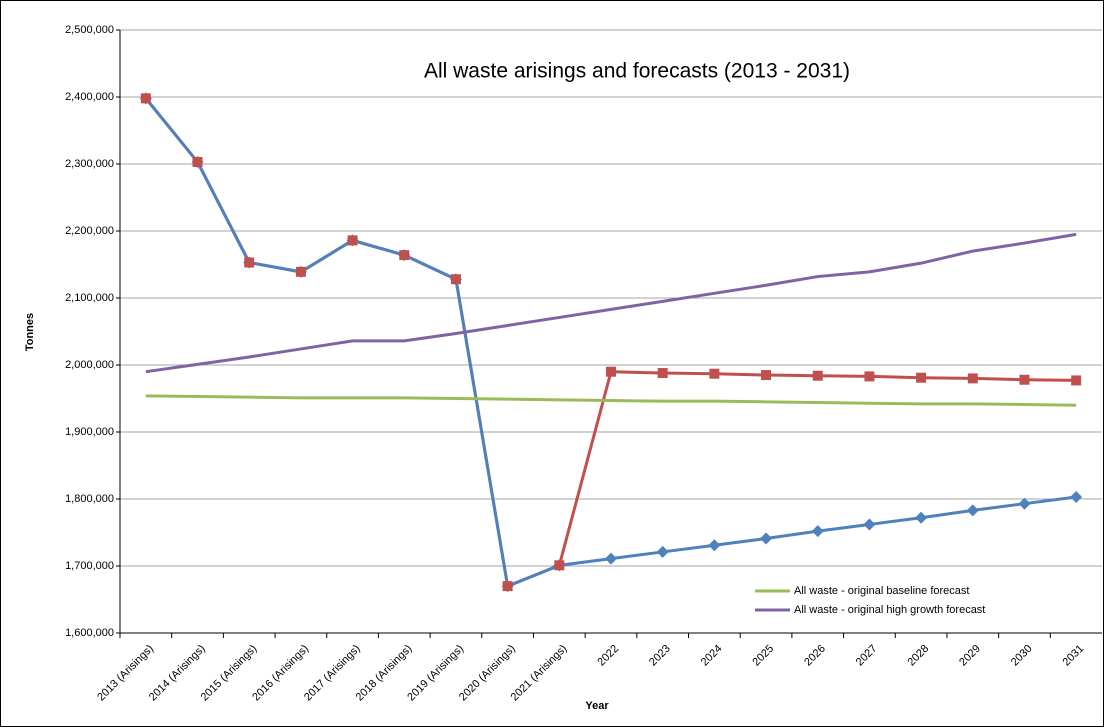 The height and width of the screenshot is (727, 1104). Describe the element at coordinates (89, 432) in the screenshot. I see `y-tick-label: 1,900,000` at that location.